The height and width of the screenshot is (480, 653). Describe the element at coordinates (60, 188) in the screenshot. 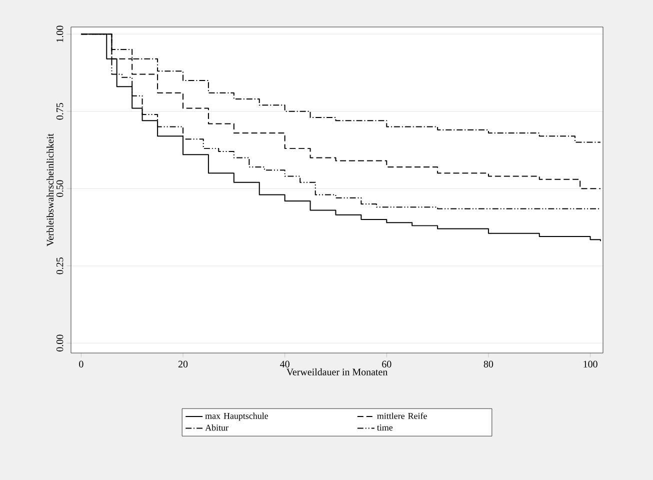

I see `y-tick-label: 0.50` at that location.